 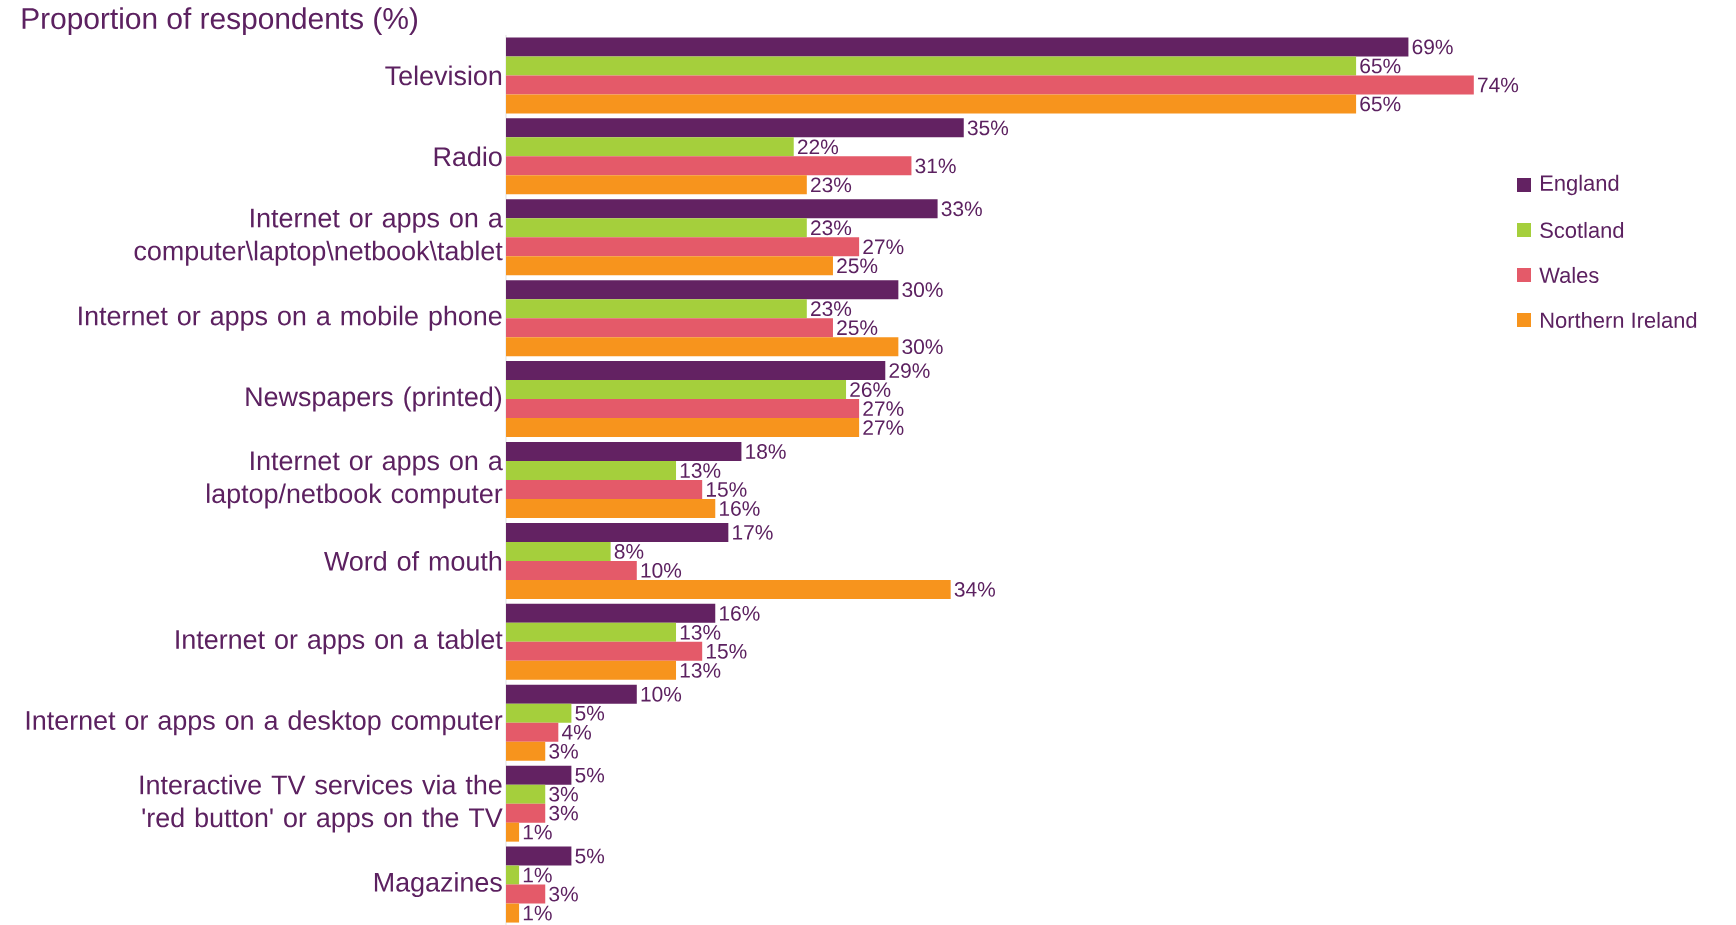 What do you see at coordinates (264, 723) in the screenshot?
I see `y-tick-label: Internet or apps on a desktop computer` at bounding box center [264, 723].